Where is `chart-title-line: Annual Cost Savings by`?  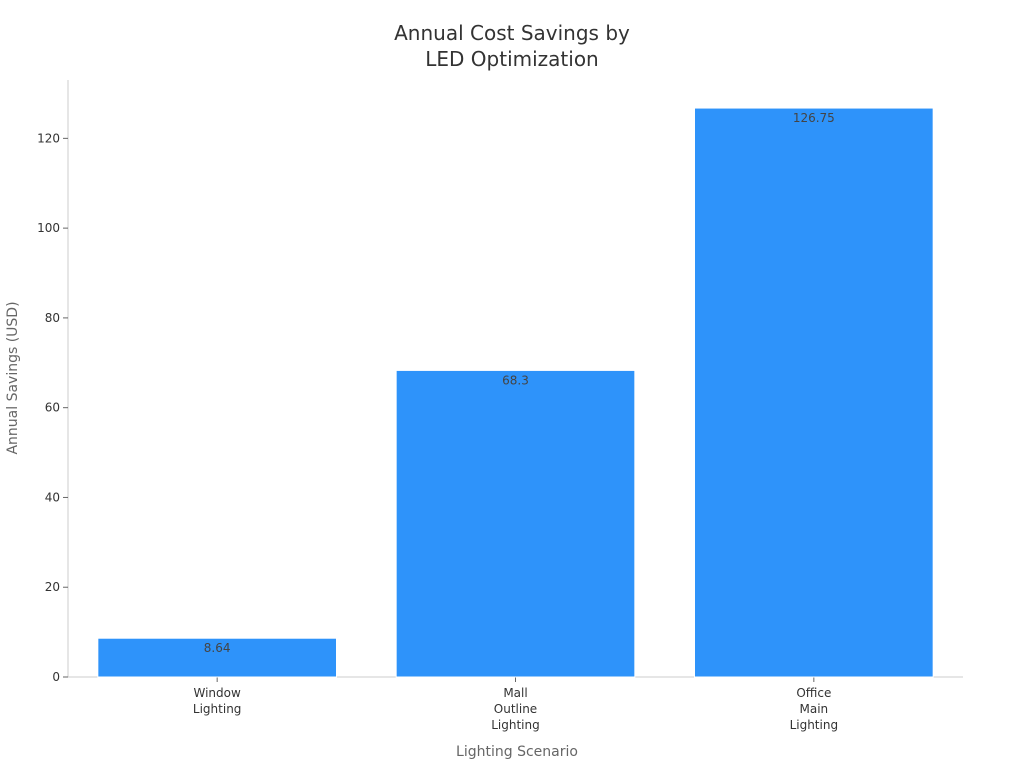
chart-title-line: Annual Cost Savings by is located at coordinates (512, 33).